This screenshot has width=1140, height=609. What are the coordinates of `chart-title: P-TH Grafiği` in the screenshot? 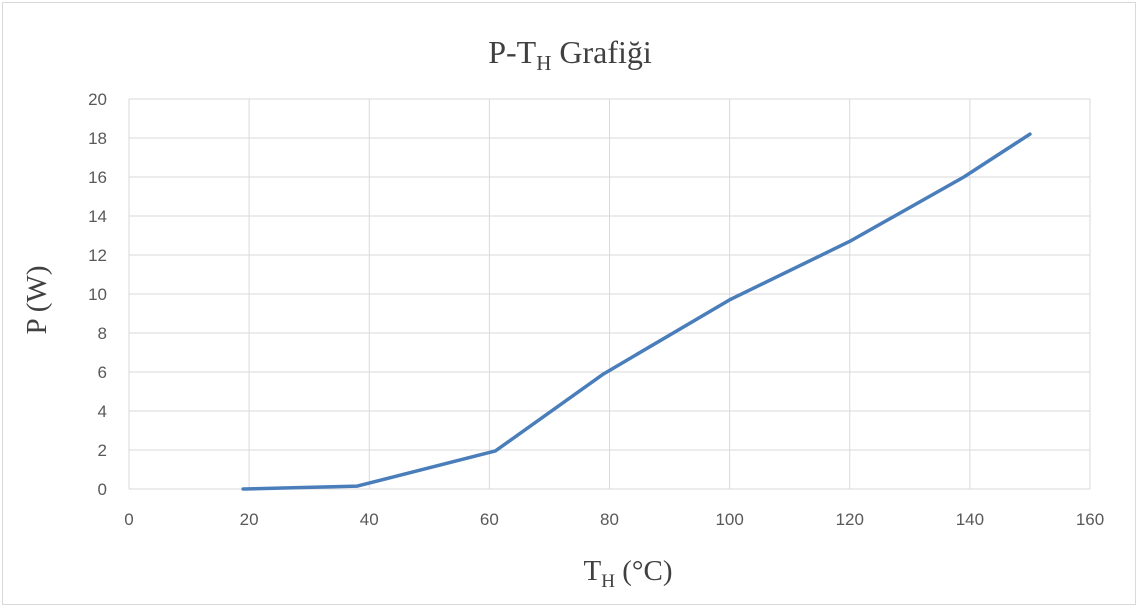 It's located at (570, 54).